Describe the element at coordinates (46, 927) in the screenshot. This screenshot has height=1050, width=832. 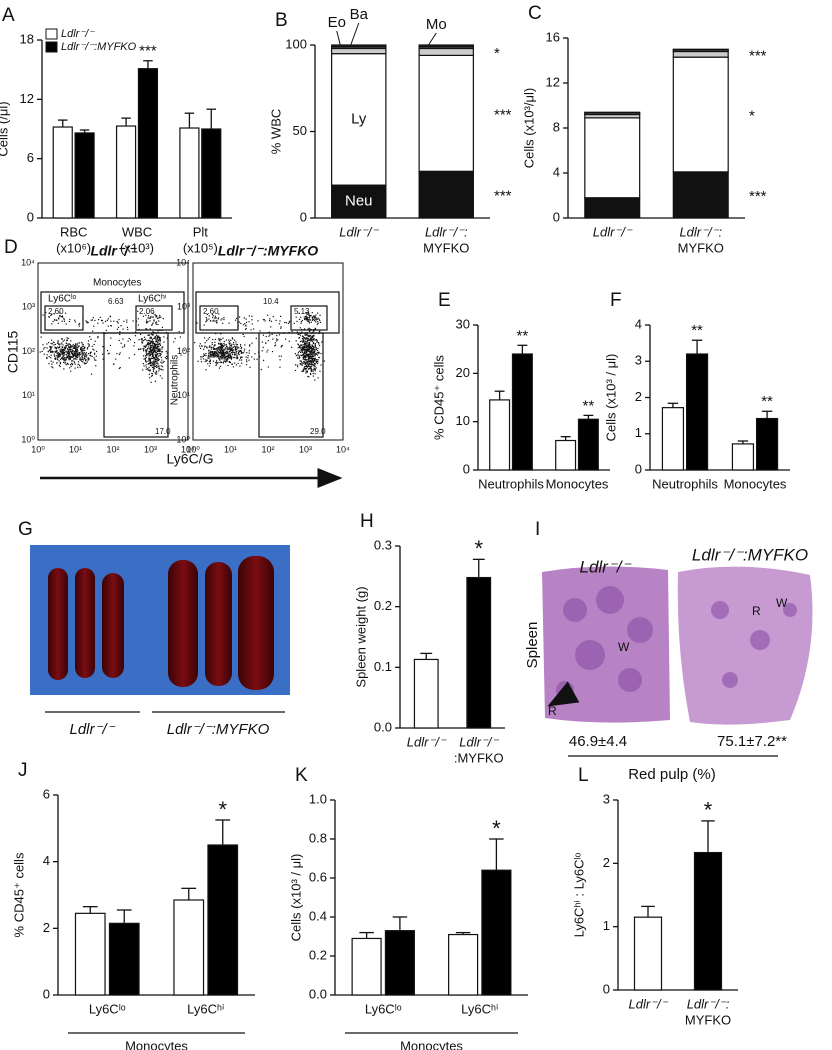
I see `y-tick-label: 2` at that location.